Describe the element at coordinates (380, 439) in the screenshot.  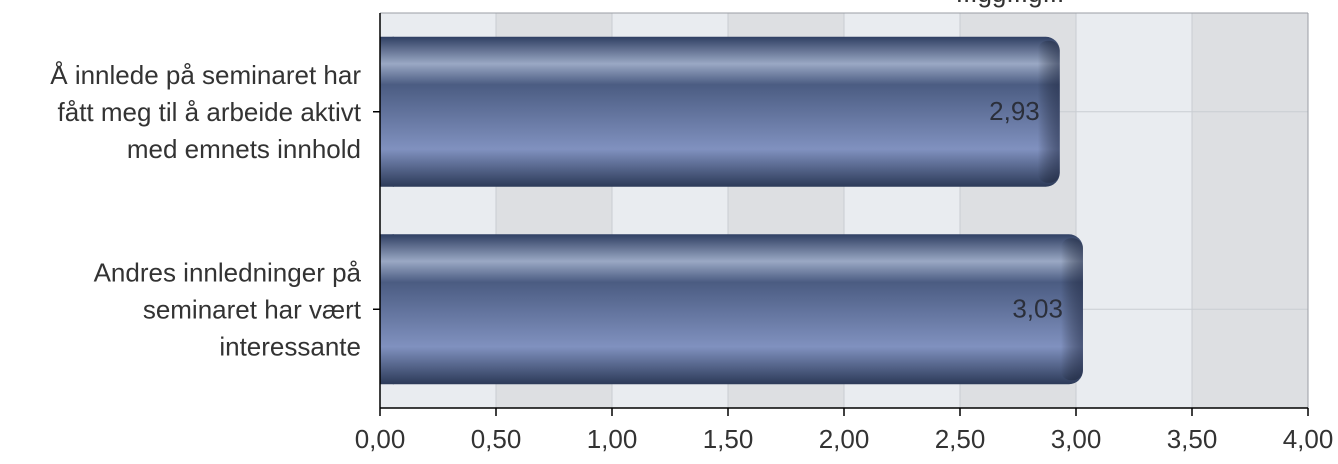
I see `x-tick-label: 0,00` at that location.